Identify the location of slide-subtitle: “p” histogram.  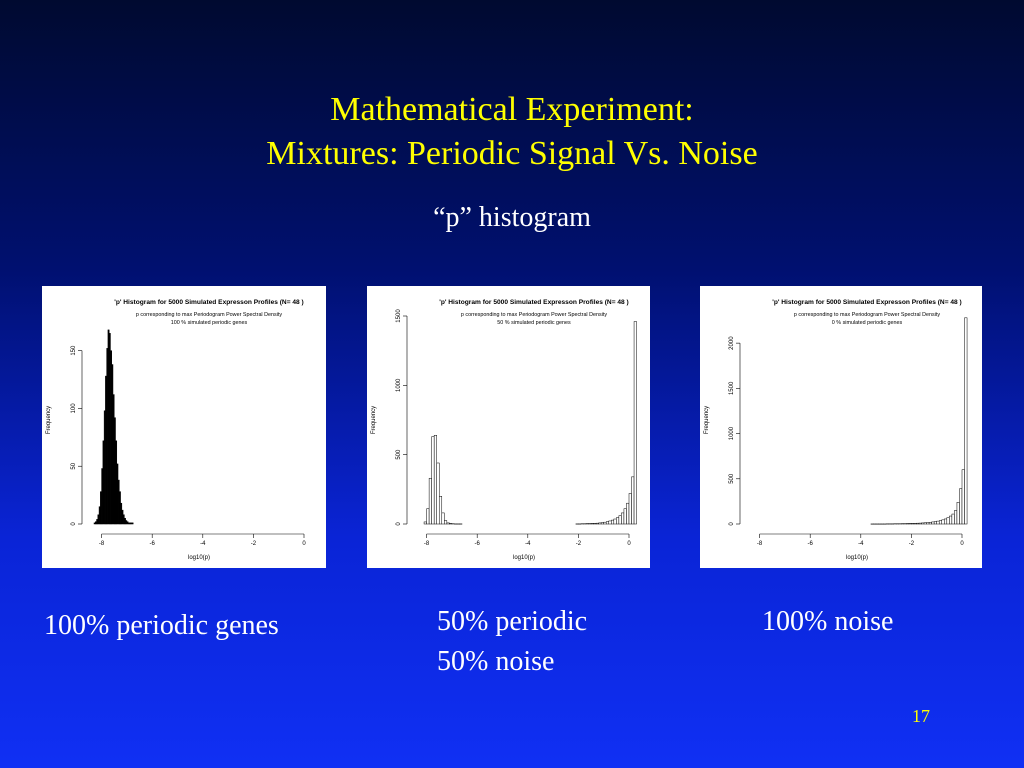
(512, 217).